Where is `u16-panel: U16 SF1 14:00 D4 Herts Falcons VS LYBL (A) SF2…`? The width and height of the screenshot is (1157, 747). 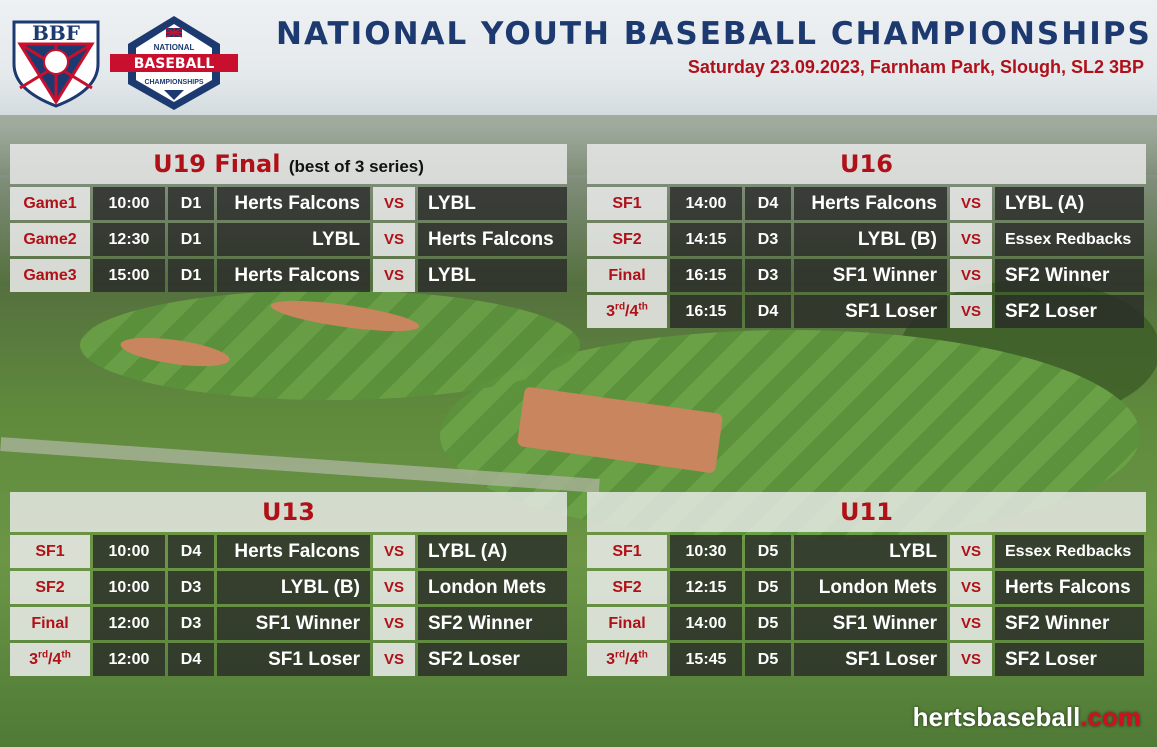 u16-panel: U16 SF1 14:00 D4 Herts Falcons VS LYBL (A) SF2… is located at coordinates (866, 237).